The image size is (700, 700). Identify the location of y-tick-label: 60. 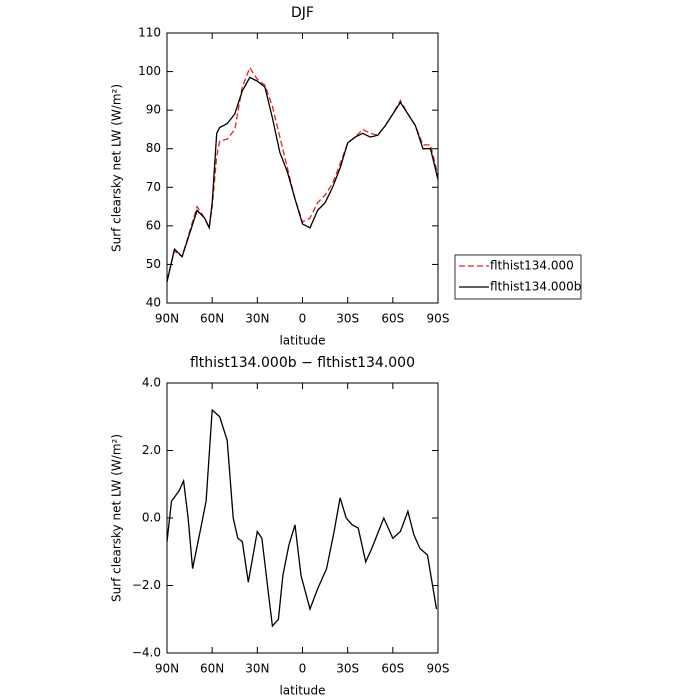
(153, 225).